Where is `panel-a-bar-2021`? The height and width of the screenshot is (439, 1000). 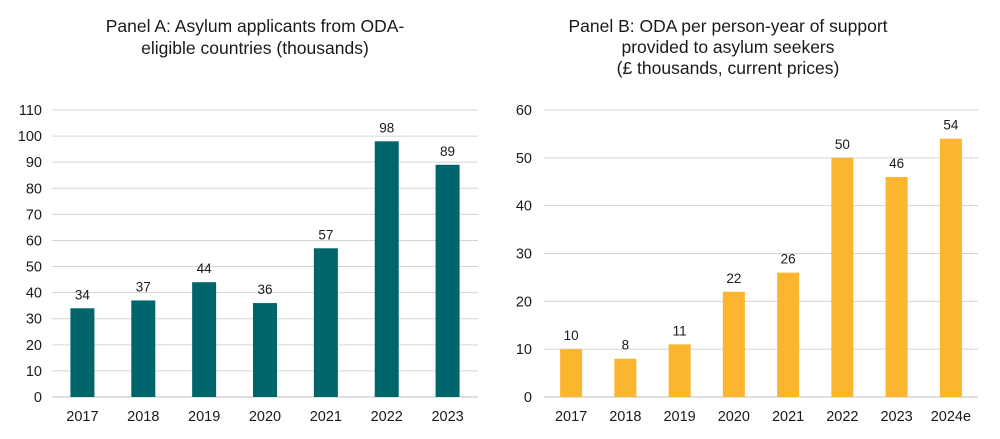 panel-a-bar-2021 is located at coordinates (325, 322).